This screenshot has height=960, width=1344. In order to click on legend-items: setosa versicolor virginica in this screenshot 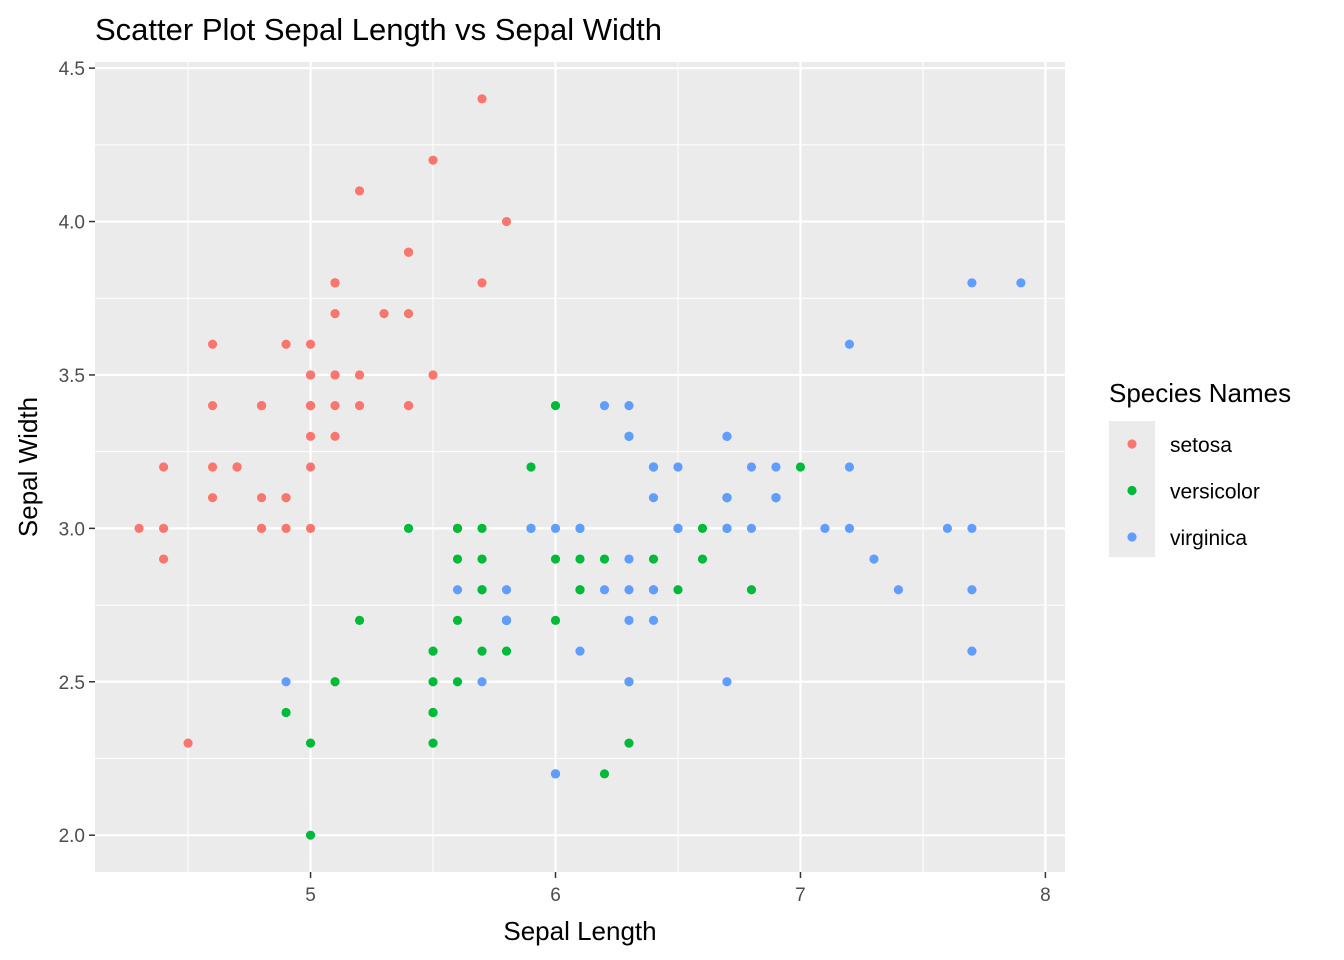, I will do `click(1193, 492)`.